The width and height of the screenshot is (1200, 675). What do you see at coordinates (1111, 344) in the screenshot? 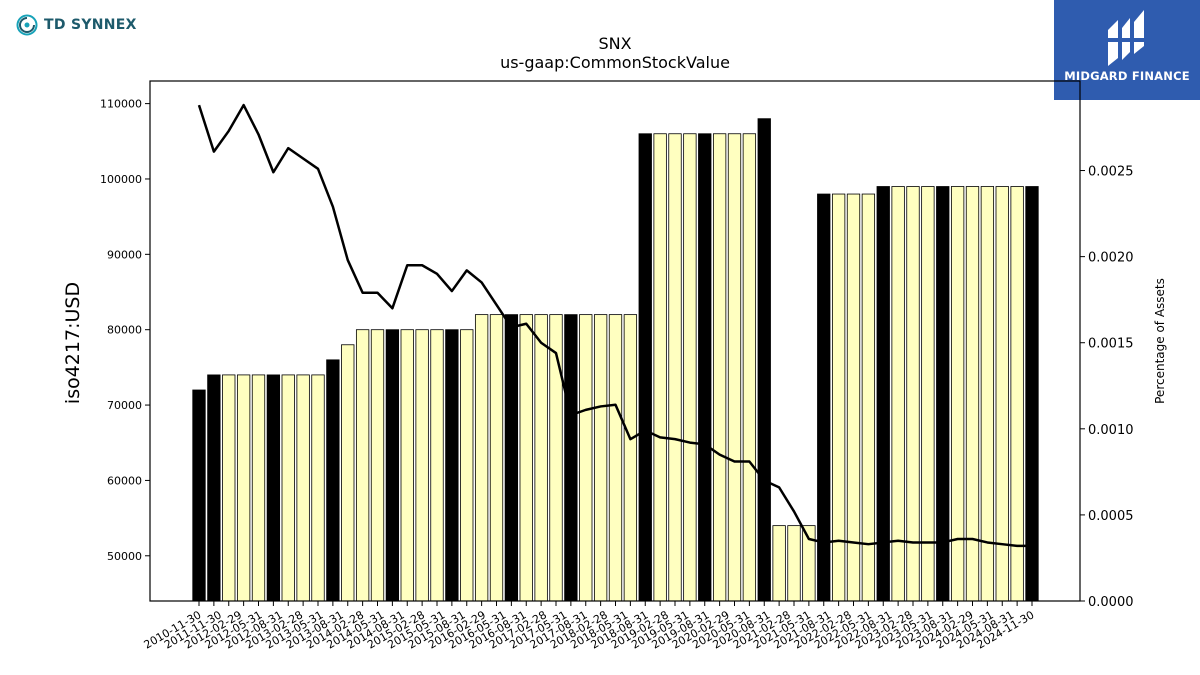
I see `y2-tick-label: 0.0015` at bounding box center [1111, 344].